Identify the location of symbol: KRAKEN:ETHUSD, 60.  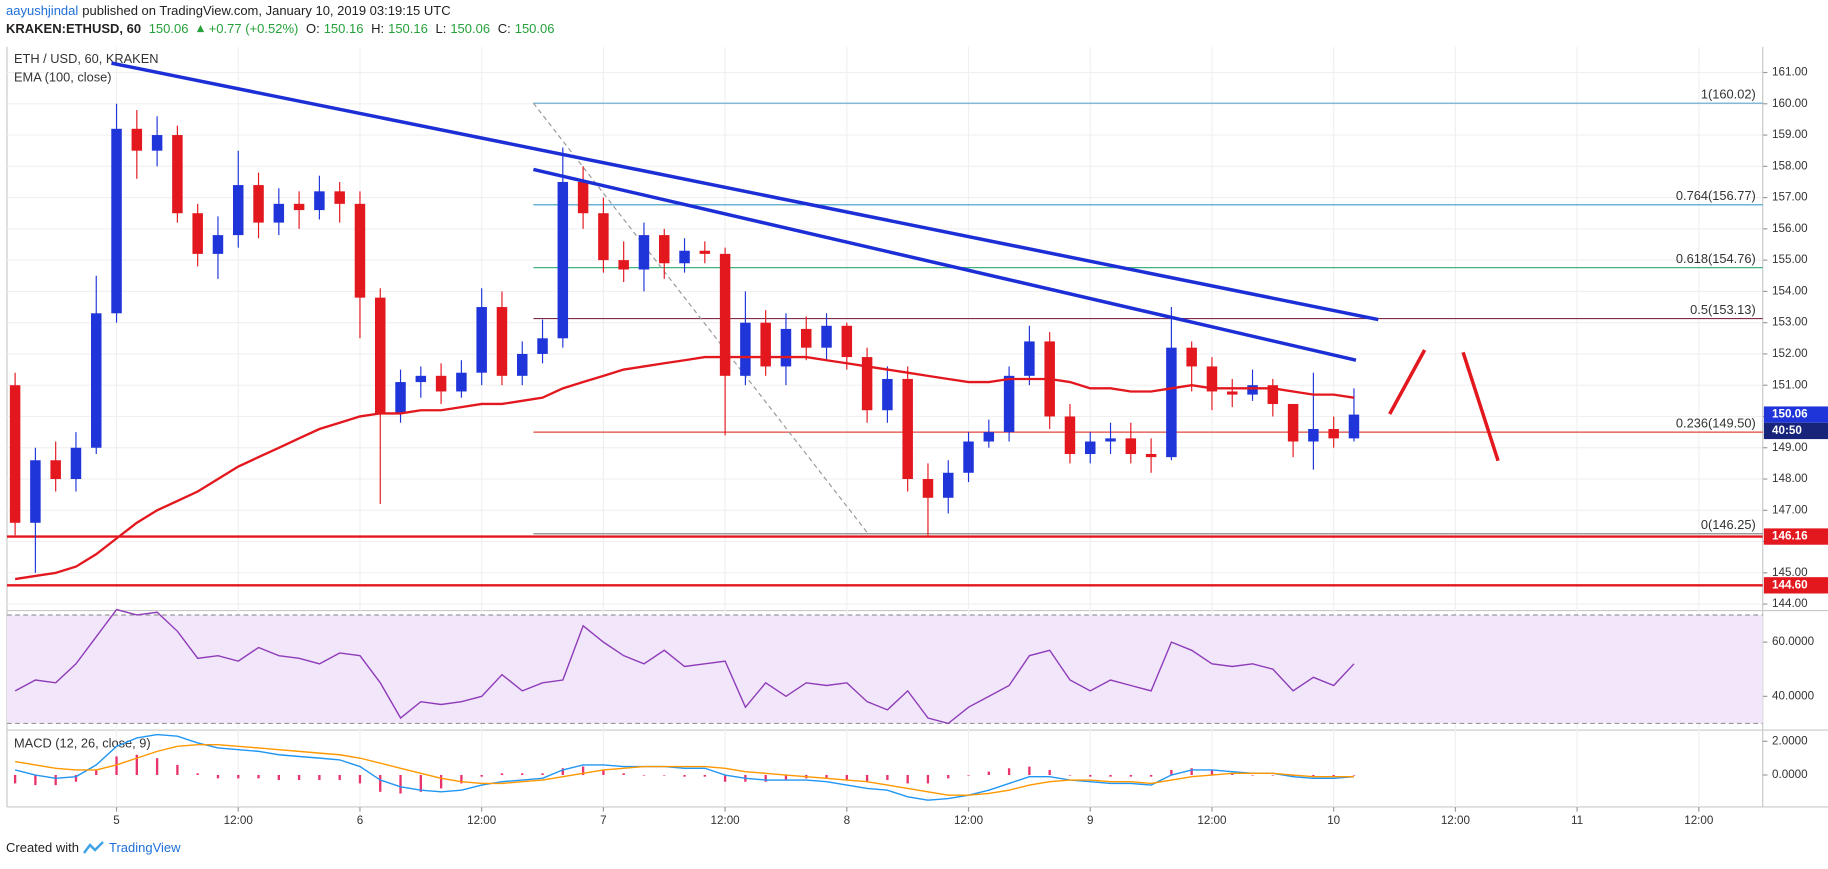
(74, 28).